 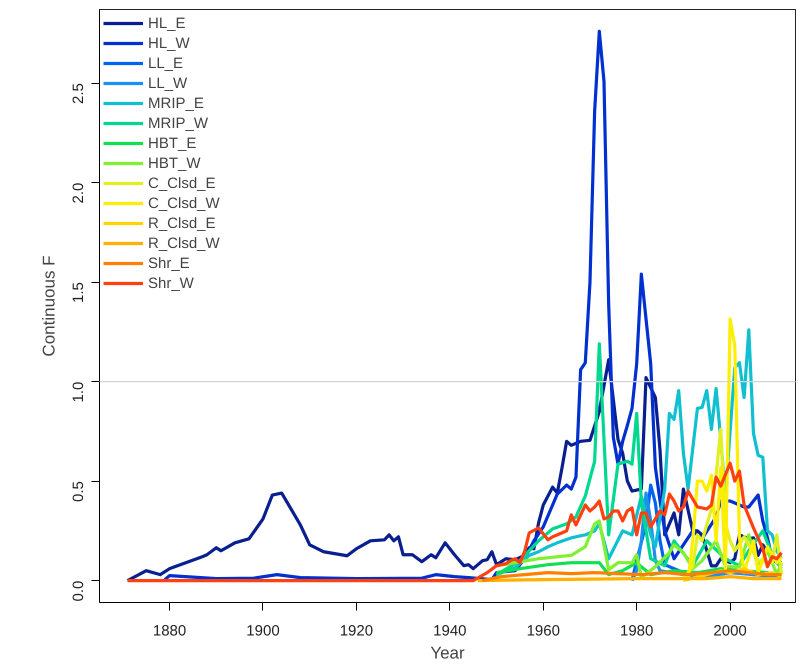 What do you see at coordinates (166, 63) in the screenshot?
I see `legend-label: LL_E` at bounding box center [166, 63].